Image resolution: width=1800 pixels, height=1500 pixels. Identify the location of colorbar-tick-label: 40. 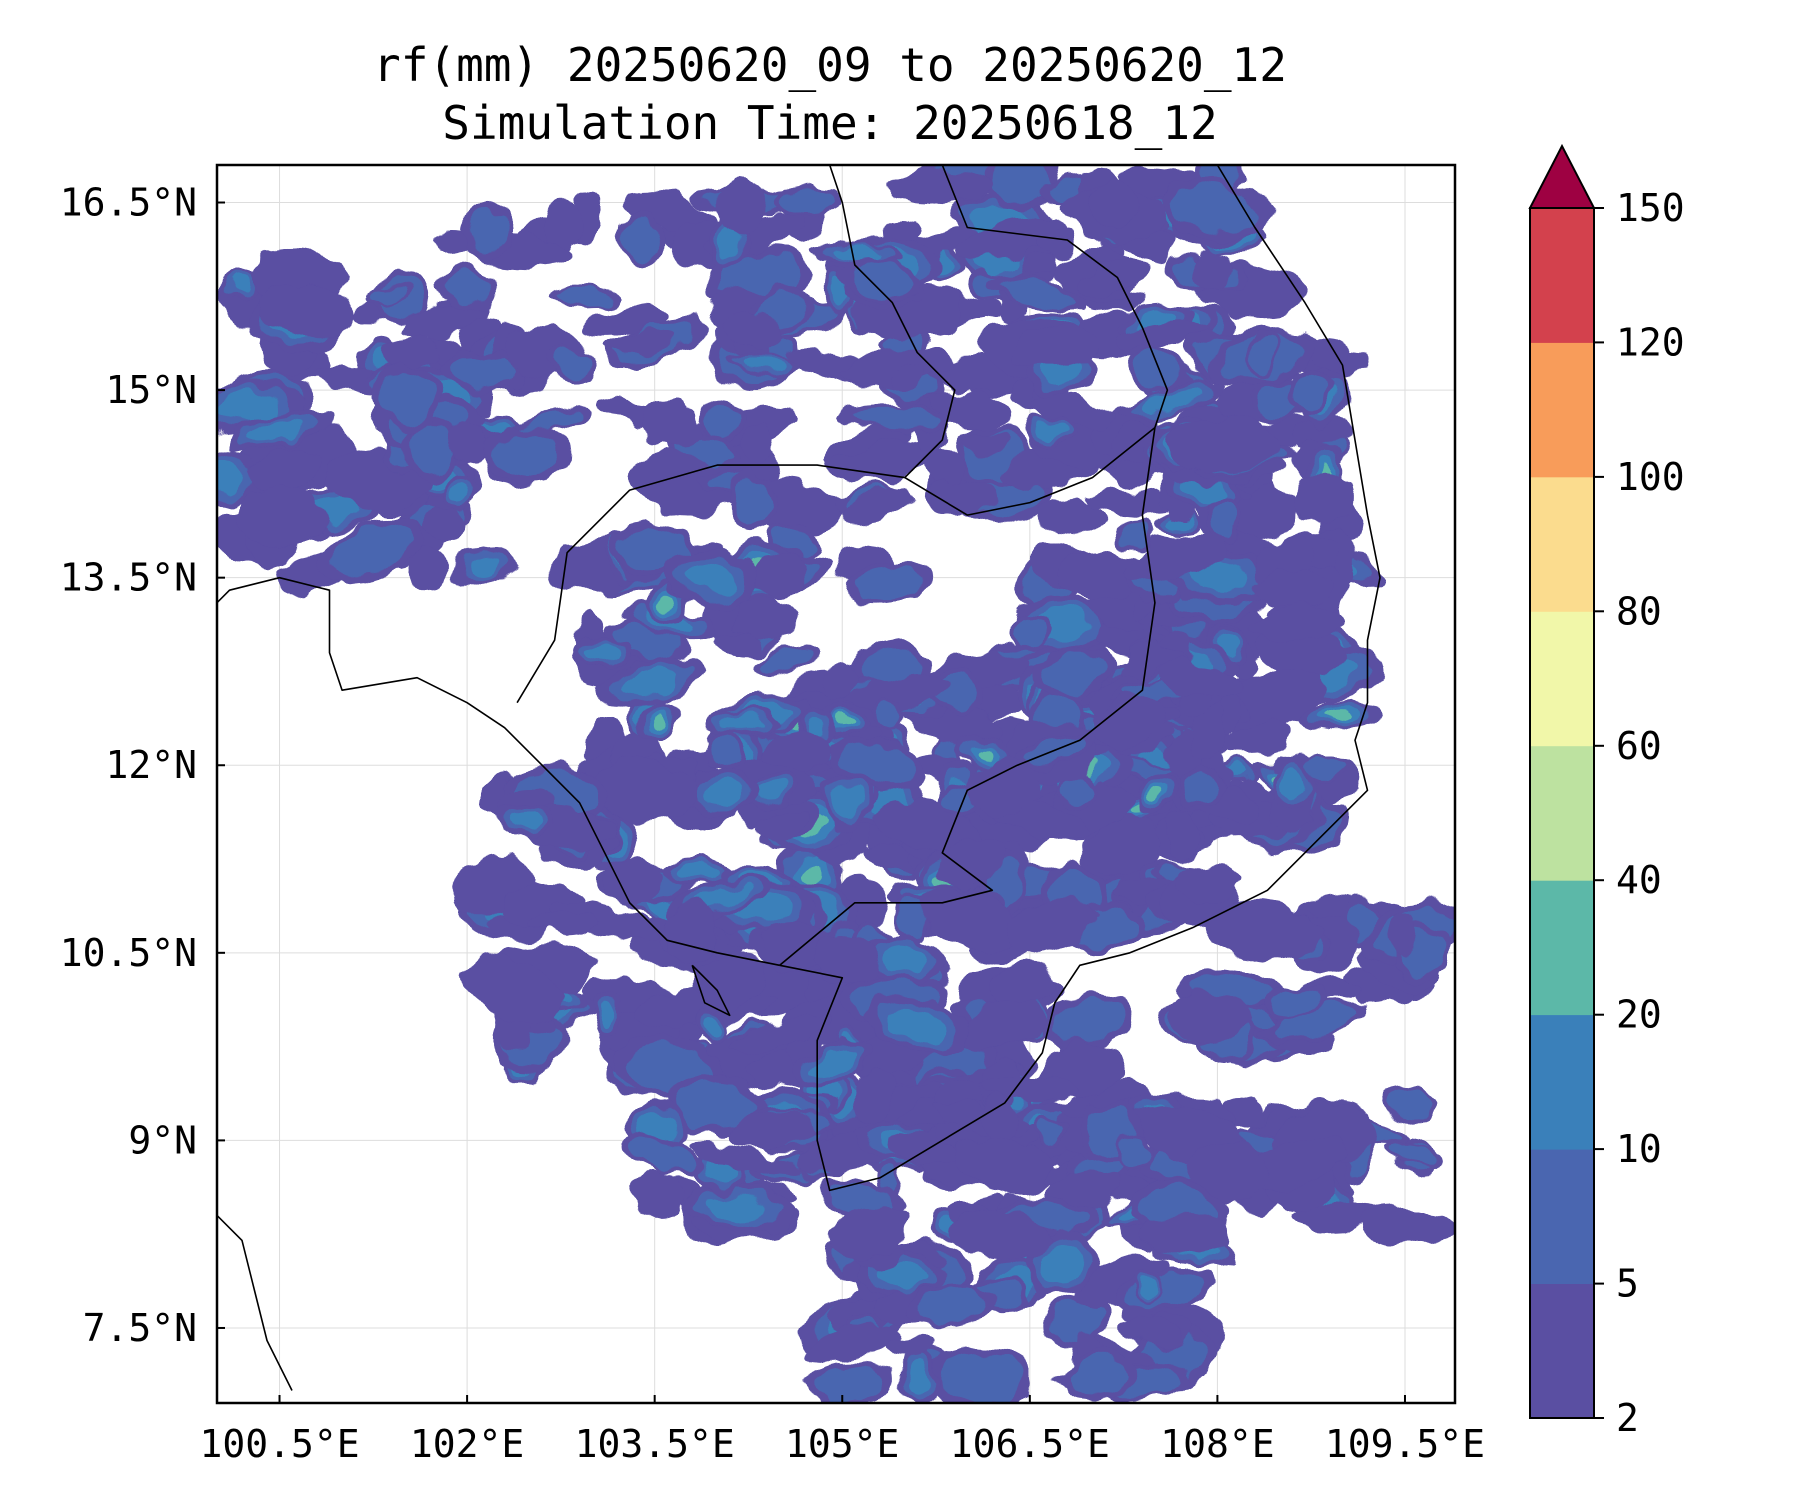
(1639, 880).